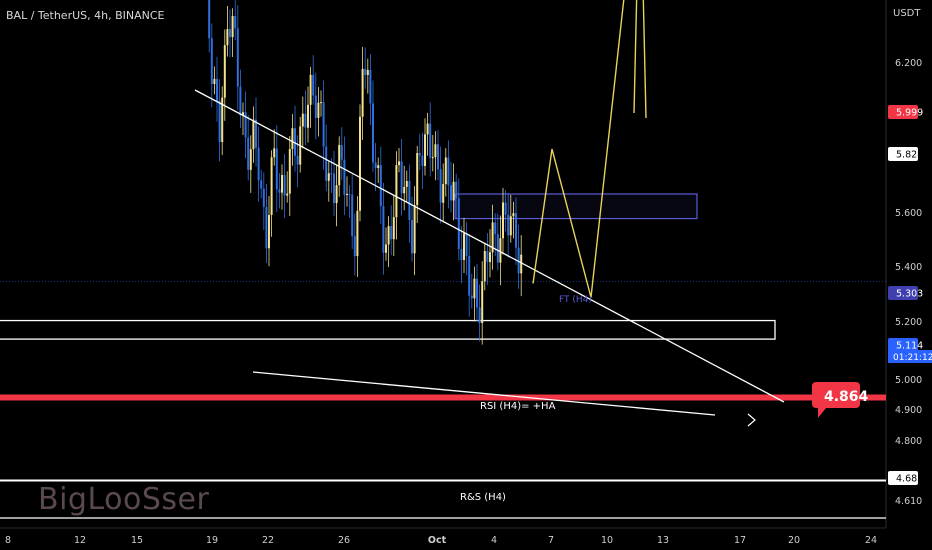 Image resolution: width=932 pixels, height=550 pixels. I want to click on countdown-label: 01:21:12, so click(912, 358).